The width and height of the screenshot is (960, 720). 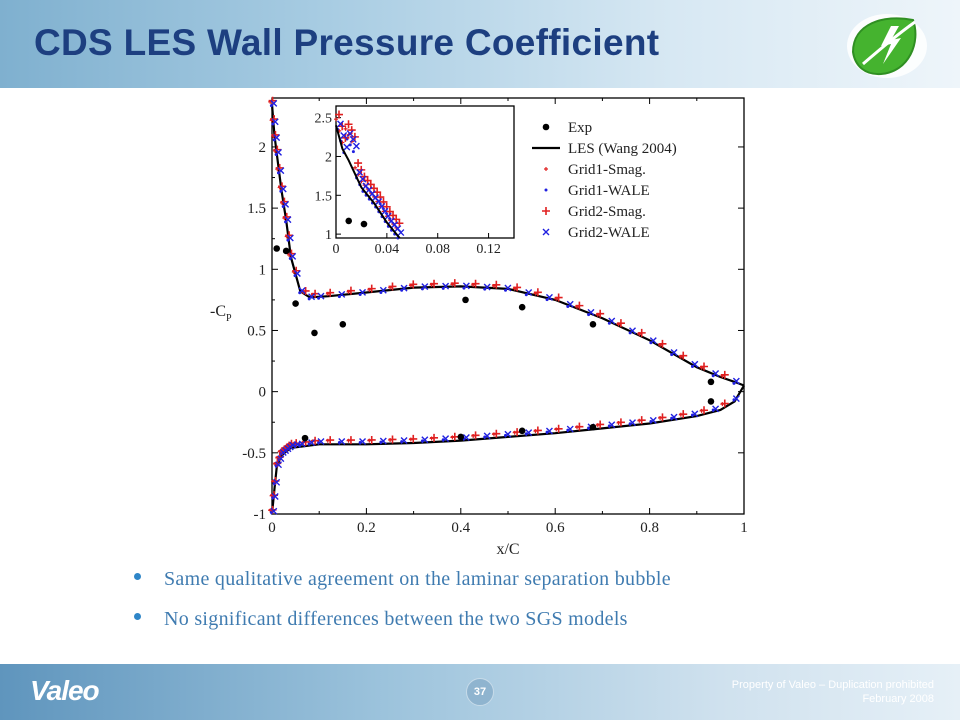 What do you see at coordinates (555, 528) in the screenshot?
I see `x-tick-label: 0.6` at bounding box center [555, 528].